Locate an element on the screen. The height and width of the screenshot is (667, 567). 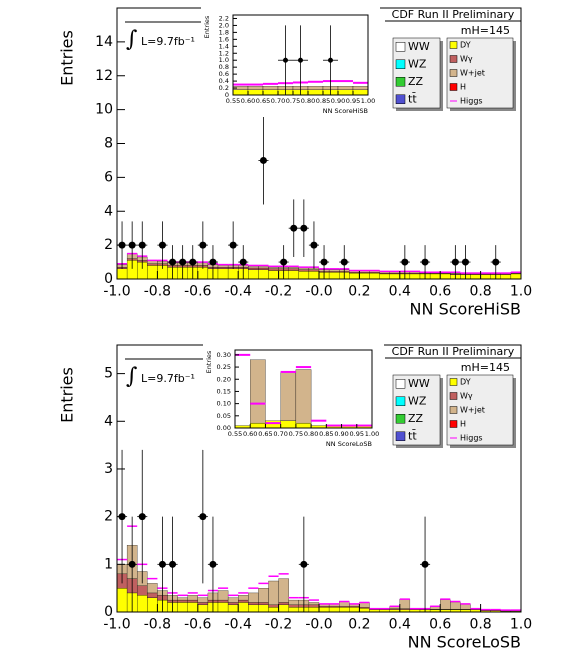
x-tick-label: 0.2 is located at coordinates (359, 625).